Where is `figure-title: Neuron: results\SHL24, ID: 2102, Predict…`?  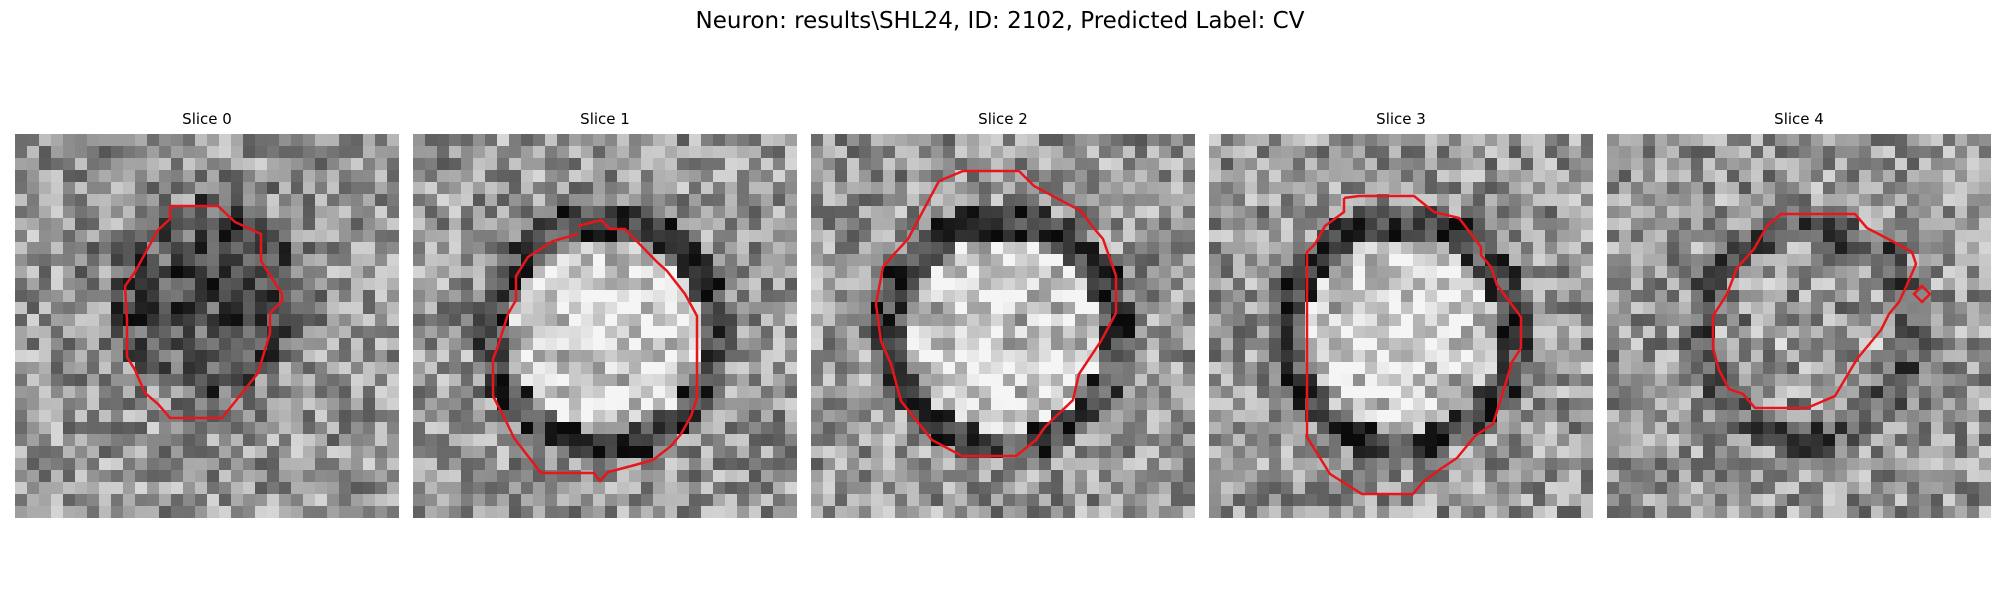
figure-title: Neuron: results\SHL24, ID: 2102, Predict… is located at coordinates (1000, 21).